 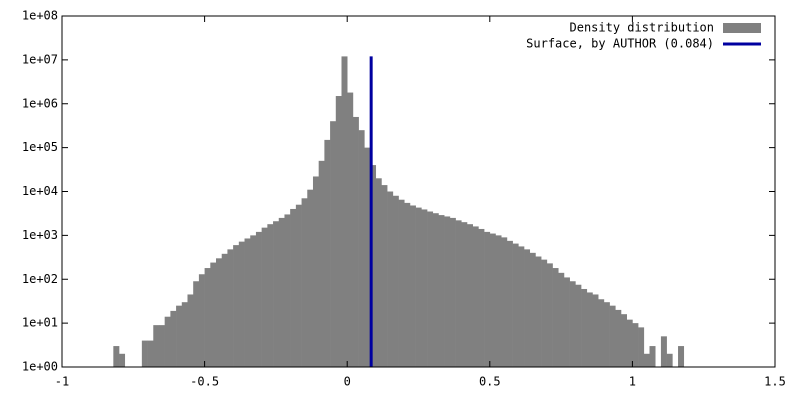 What do you see at coordinates (40, 323) in the screenshot?
I see `y-tick-label: 1e+01` at bounding box center [40, 323].